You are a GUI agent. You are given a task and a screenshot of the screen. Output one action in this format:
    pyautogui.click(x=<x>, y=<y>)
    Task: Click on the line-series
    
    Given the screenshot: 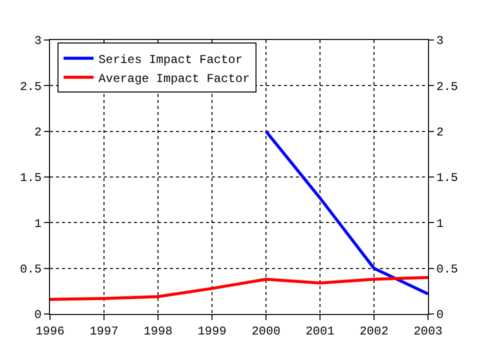 What is the action you would take?
    pyautogui.click(x=239, y=288)
    